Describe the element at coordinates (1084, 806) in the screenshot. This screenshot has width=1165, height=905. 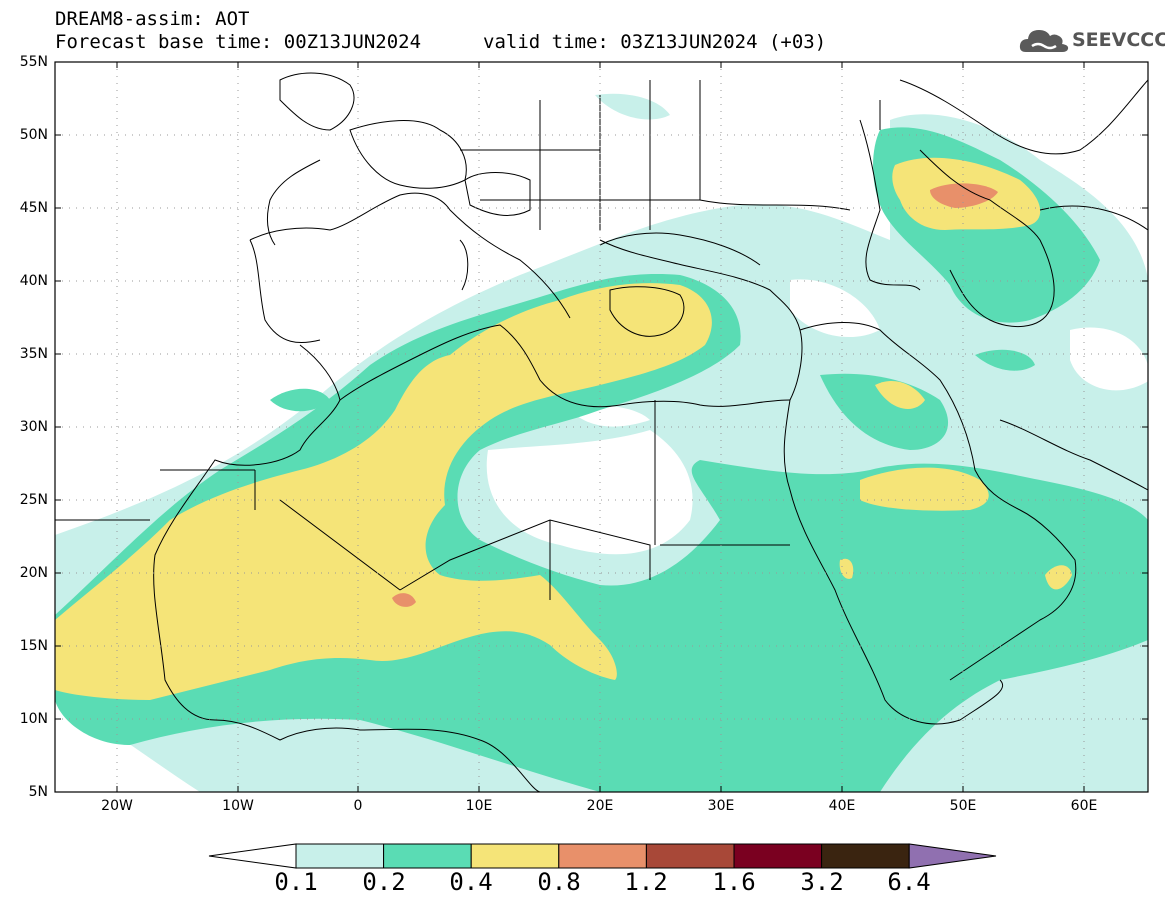
I see `lon-label: 60E` at that location.